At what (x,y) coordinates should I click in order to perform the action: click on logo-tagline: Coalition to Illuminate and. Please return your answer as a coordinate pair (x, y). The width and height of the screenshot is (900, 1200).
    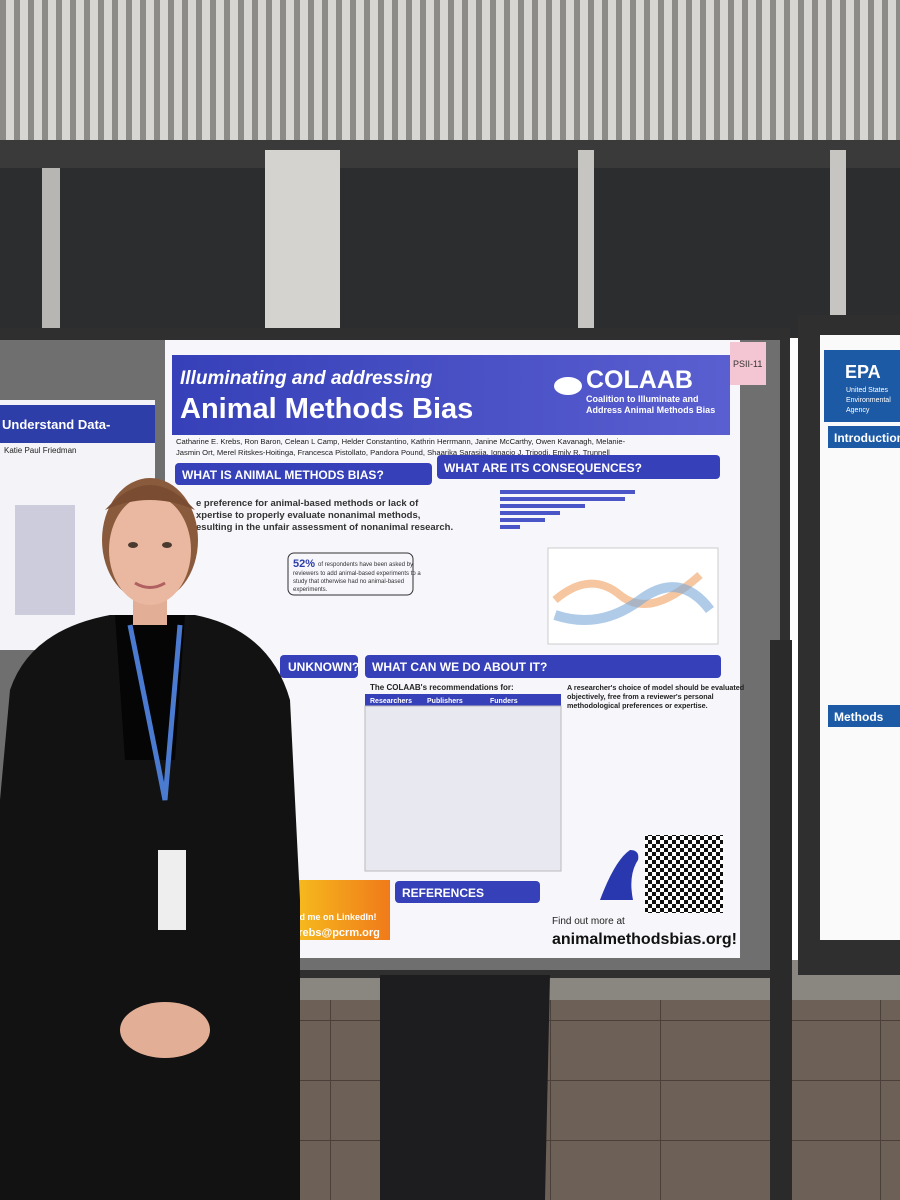
    Looking at the image, I should click on (642, 399).